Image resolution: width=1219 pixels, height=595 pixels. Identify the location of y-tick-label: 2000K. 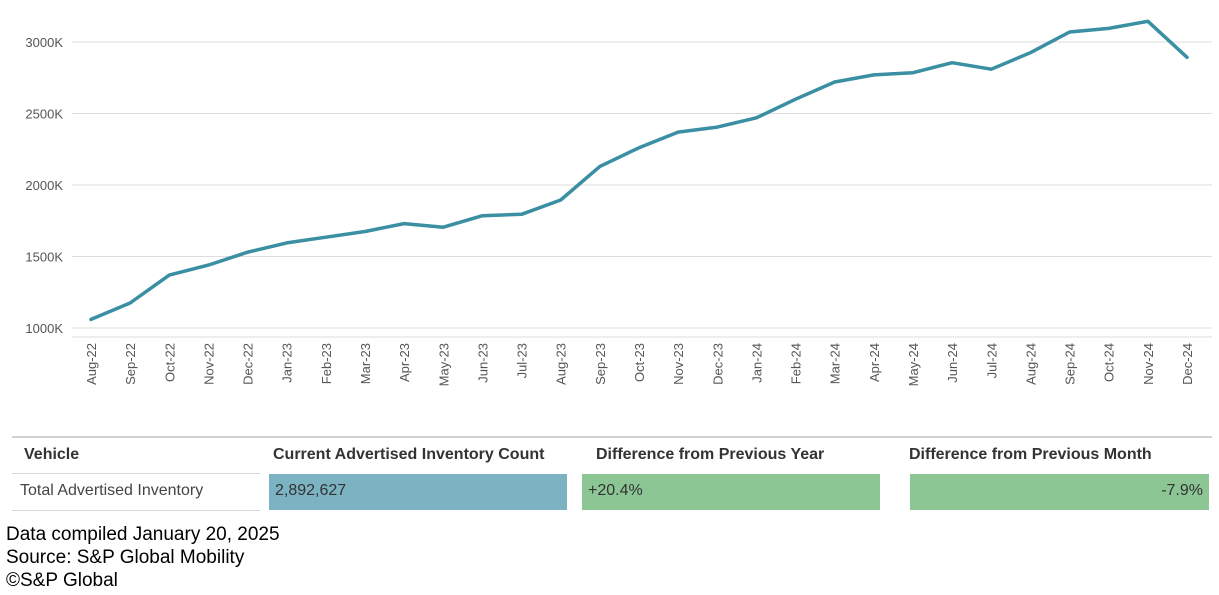
(44, 185).